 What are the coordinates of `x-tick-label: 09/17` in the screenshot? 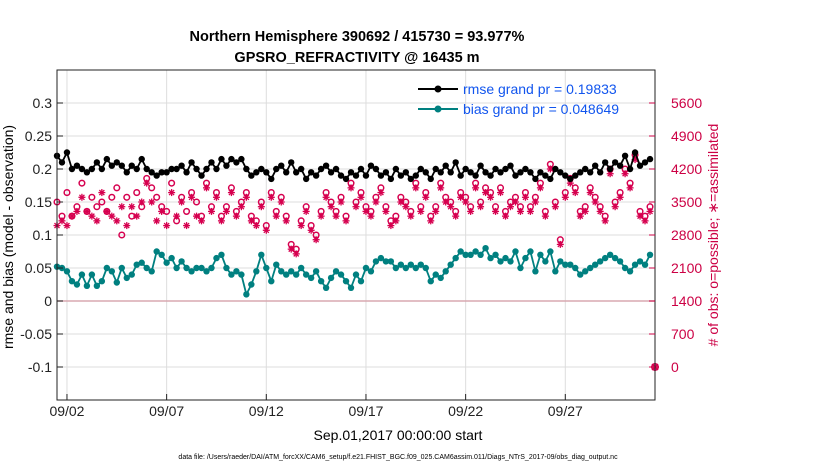 It's located at (365, 411).